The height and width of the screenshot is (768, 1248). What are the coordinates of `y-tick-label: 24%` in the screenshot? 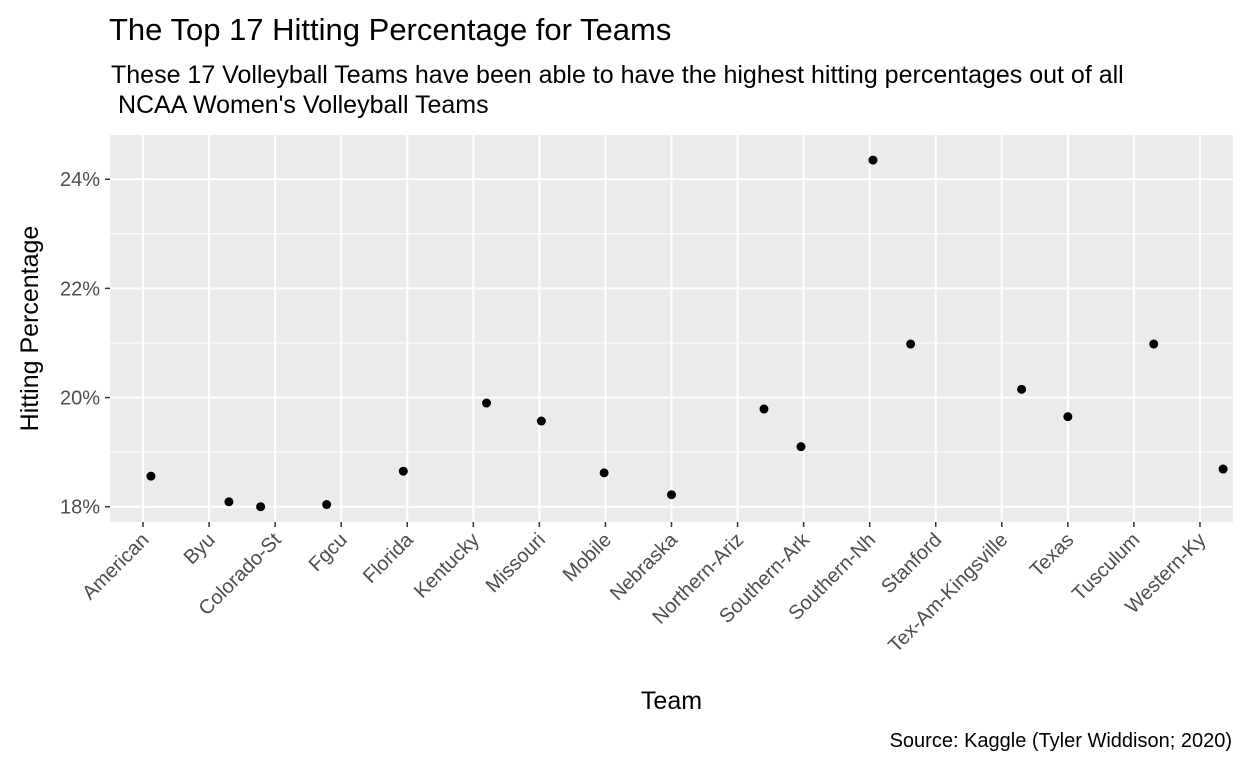 It's located at (80, 180).